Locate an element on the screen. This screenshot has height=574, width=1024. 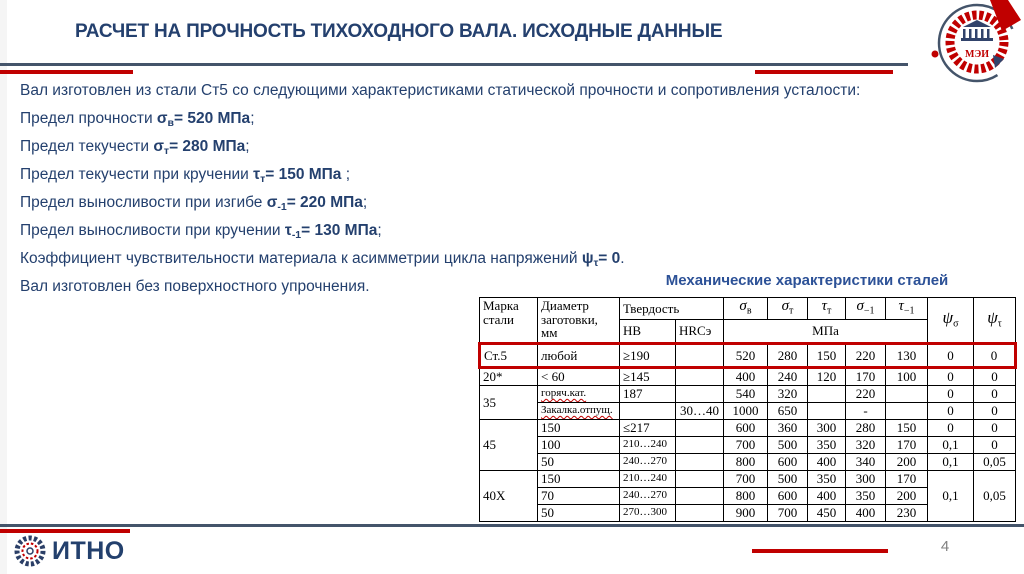
table-header-cell: Диаметр заготовки, мм is located at coordinates (578, 320).